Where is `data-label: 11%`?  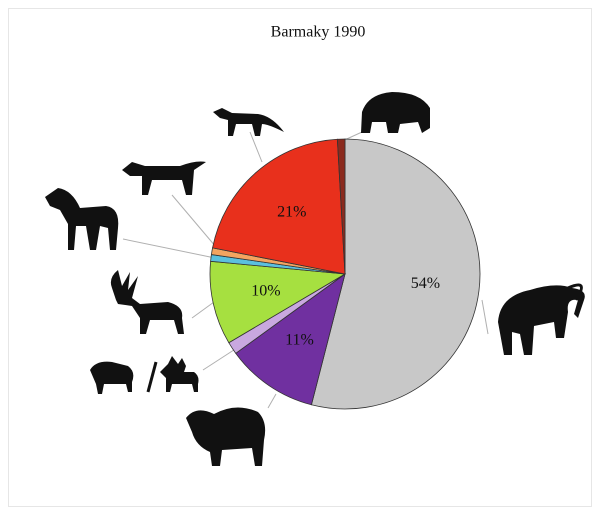
data-label: 11% is located at coordinates (299, 340).